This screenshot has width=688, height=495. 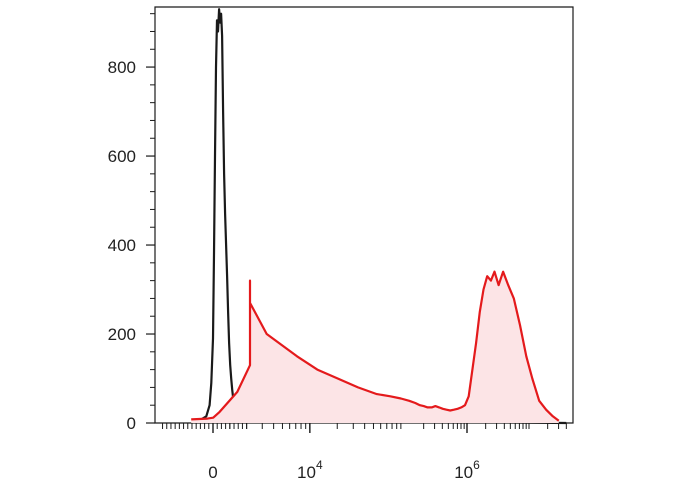 I want to click on x-tick-label: 0, so click(x=212, y=472).